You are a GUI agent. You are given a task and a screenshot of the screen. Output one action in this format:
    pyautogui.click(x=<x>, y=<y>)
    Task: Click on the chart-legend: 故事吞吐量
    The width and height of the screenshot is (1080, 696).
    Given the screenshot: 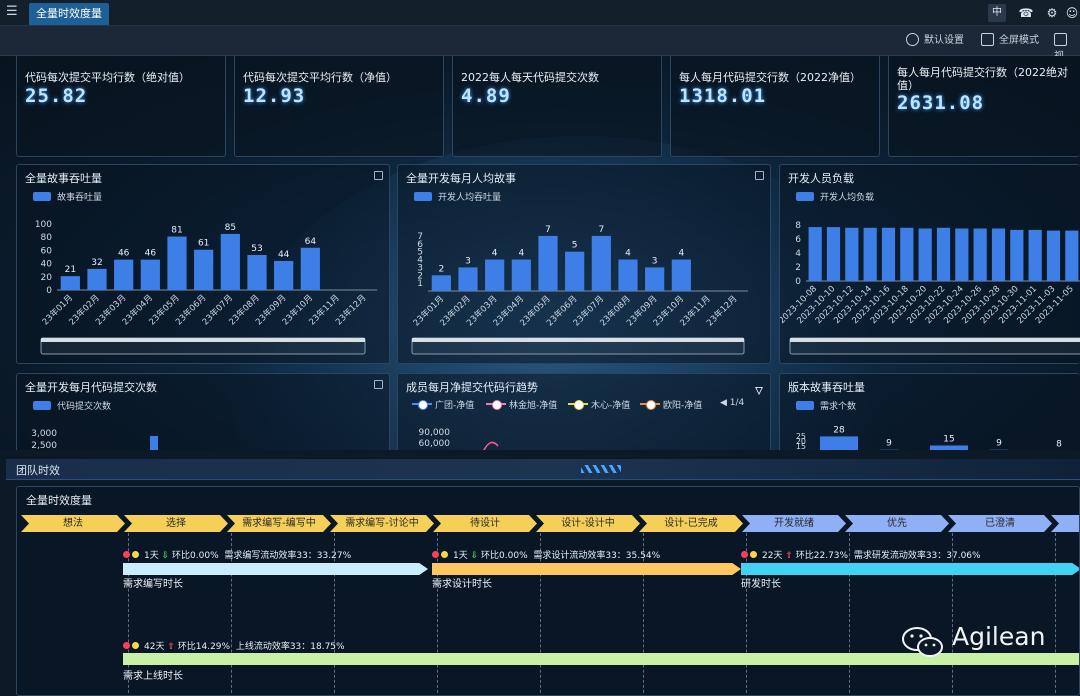 What is the action you would take?
    pyautogui.click(x=67, y=198)
    